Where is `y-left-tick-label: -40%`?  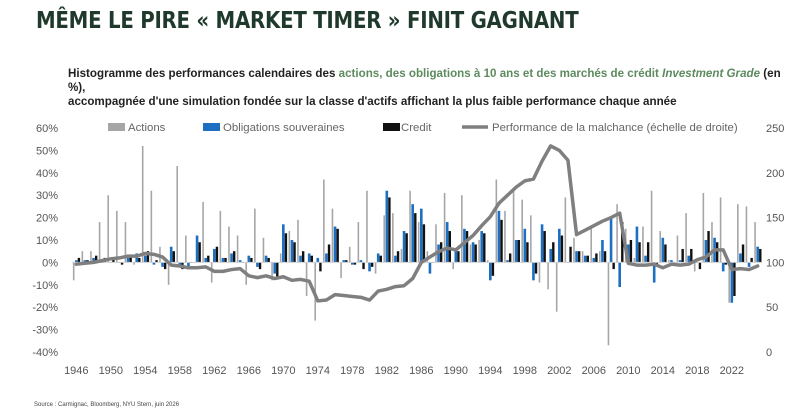 y-left-tick-label: -40% is located at coordinates (45, 353).